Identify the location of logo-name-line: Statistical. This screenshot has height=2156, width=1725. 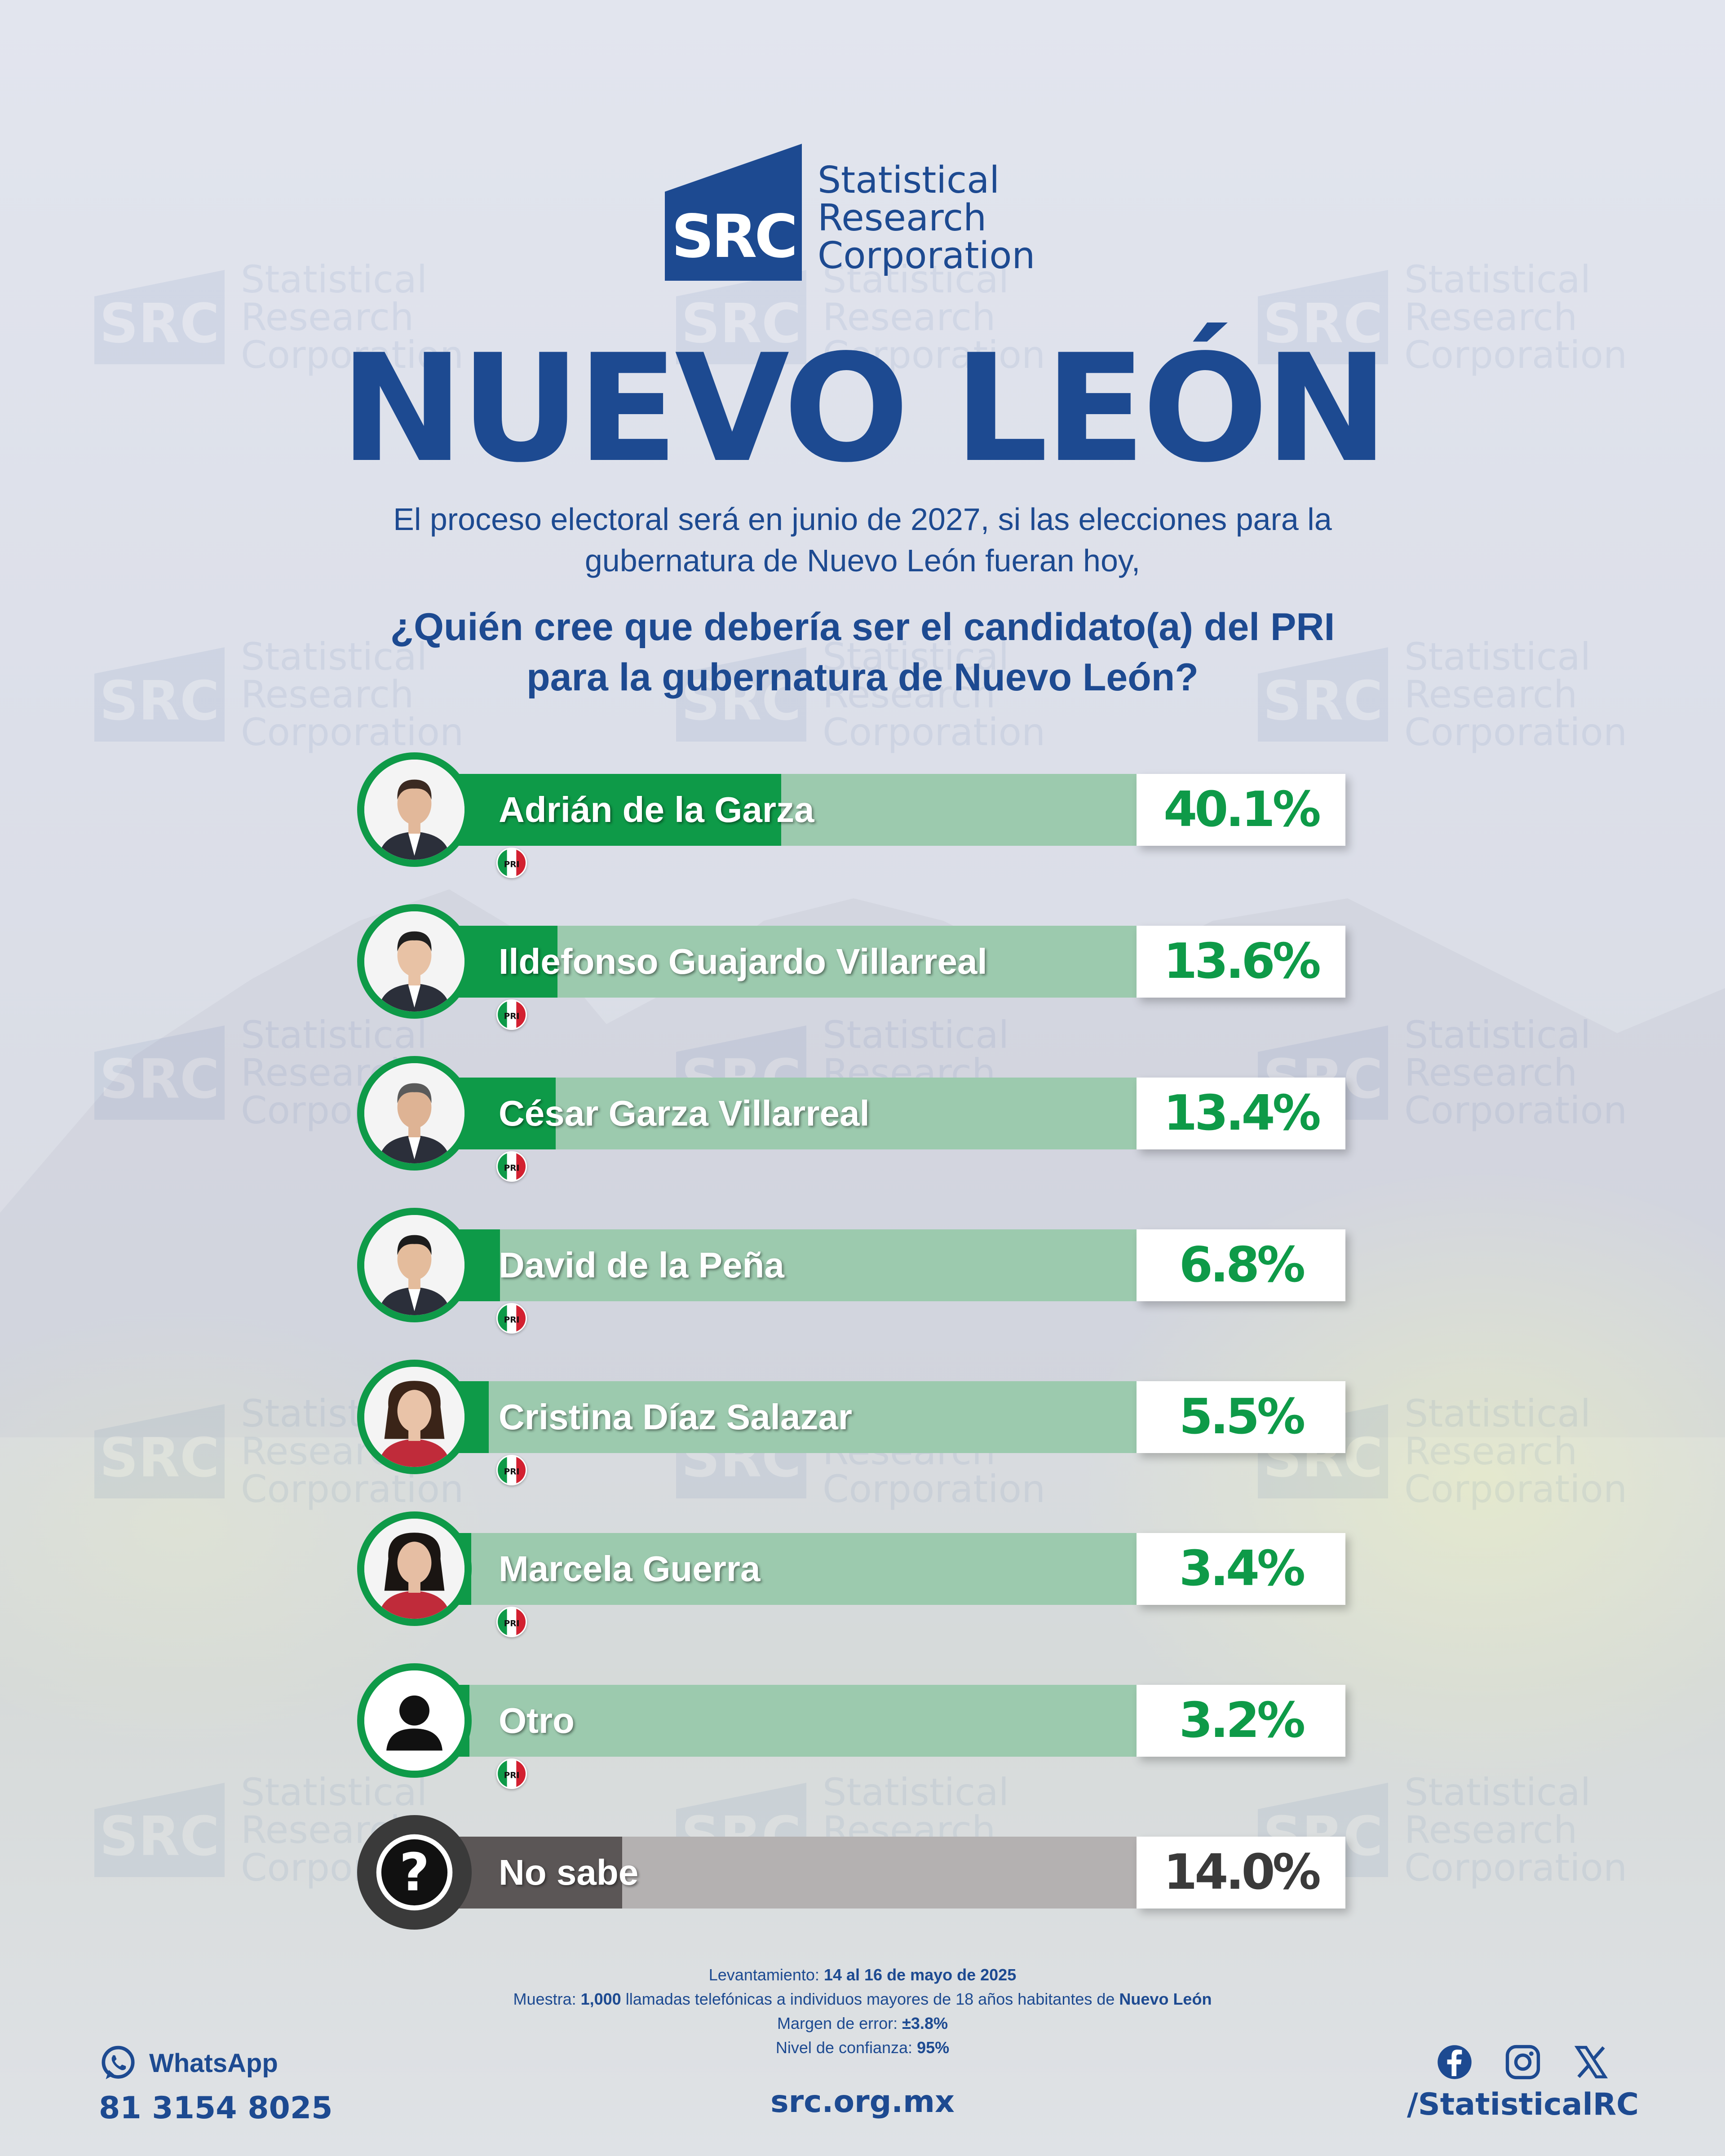
(909, 180).